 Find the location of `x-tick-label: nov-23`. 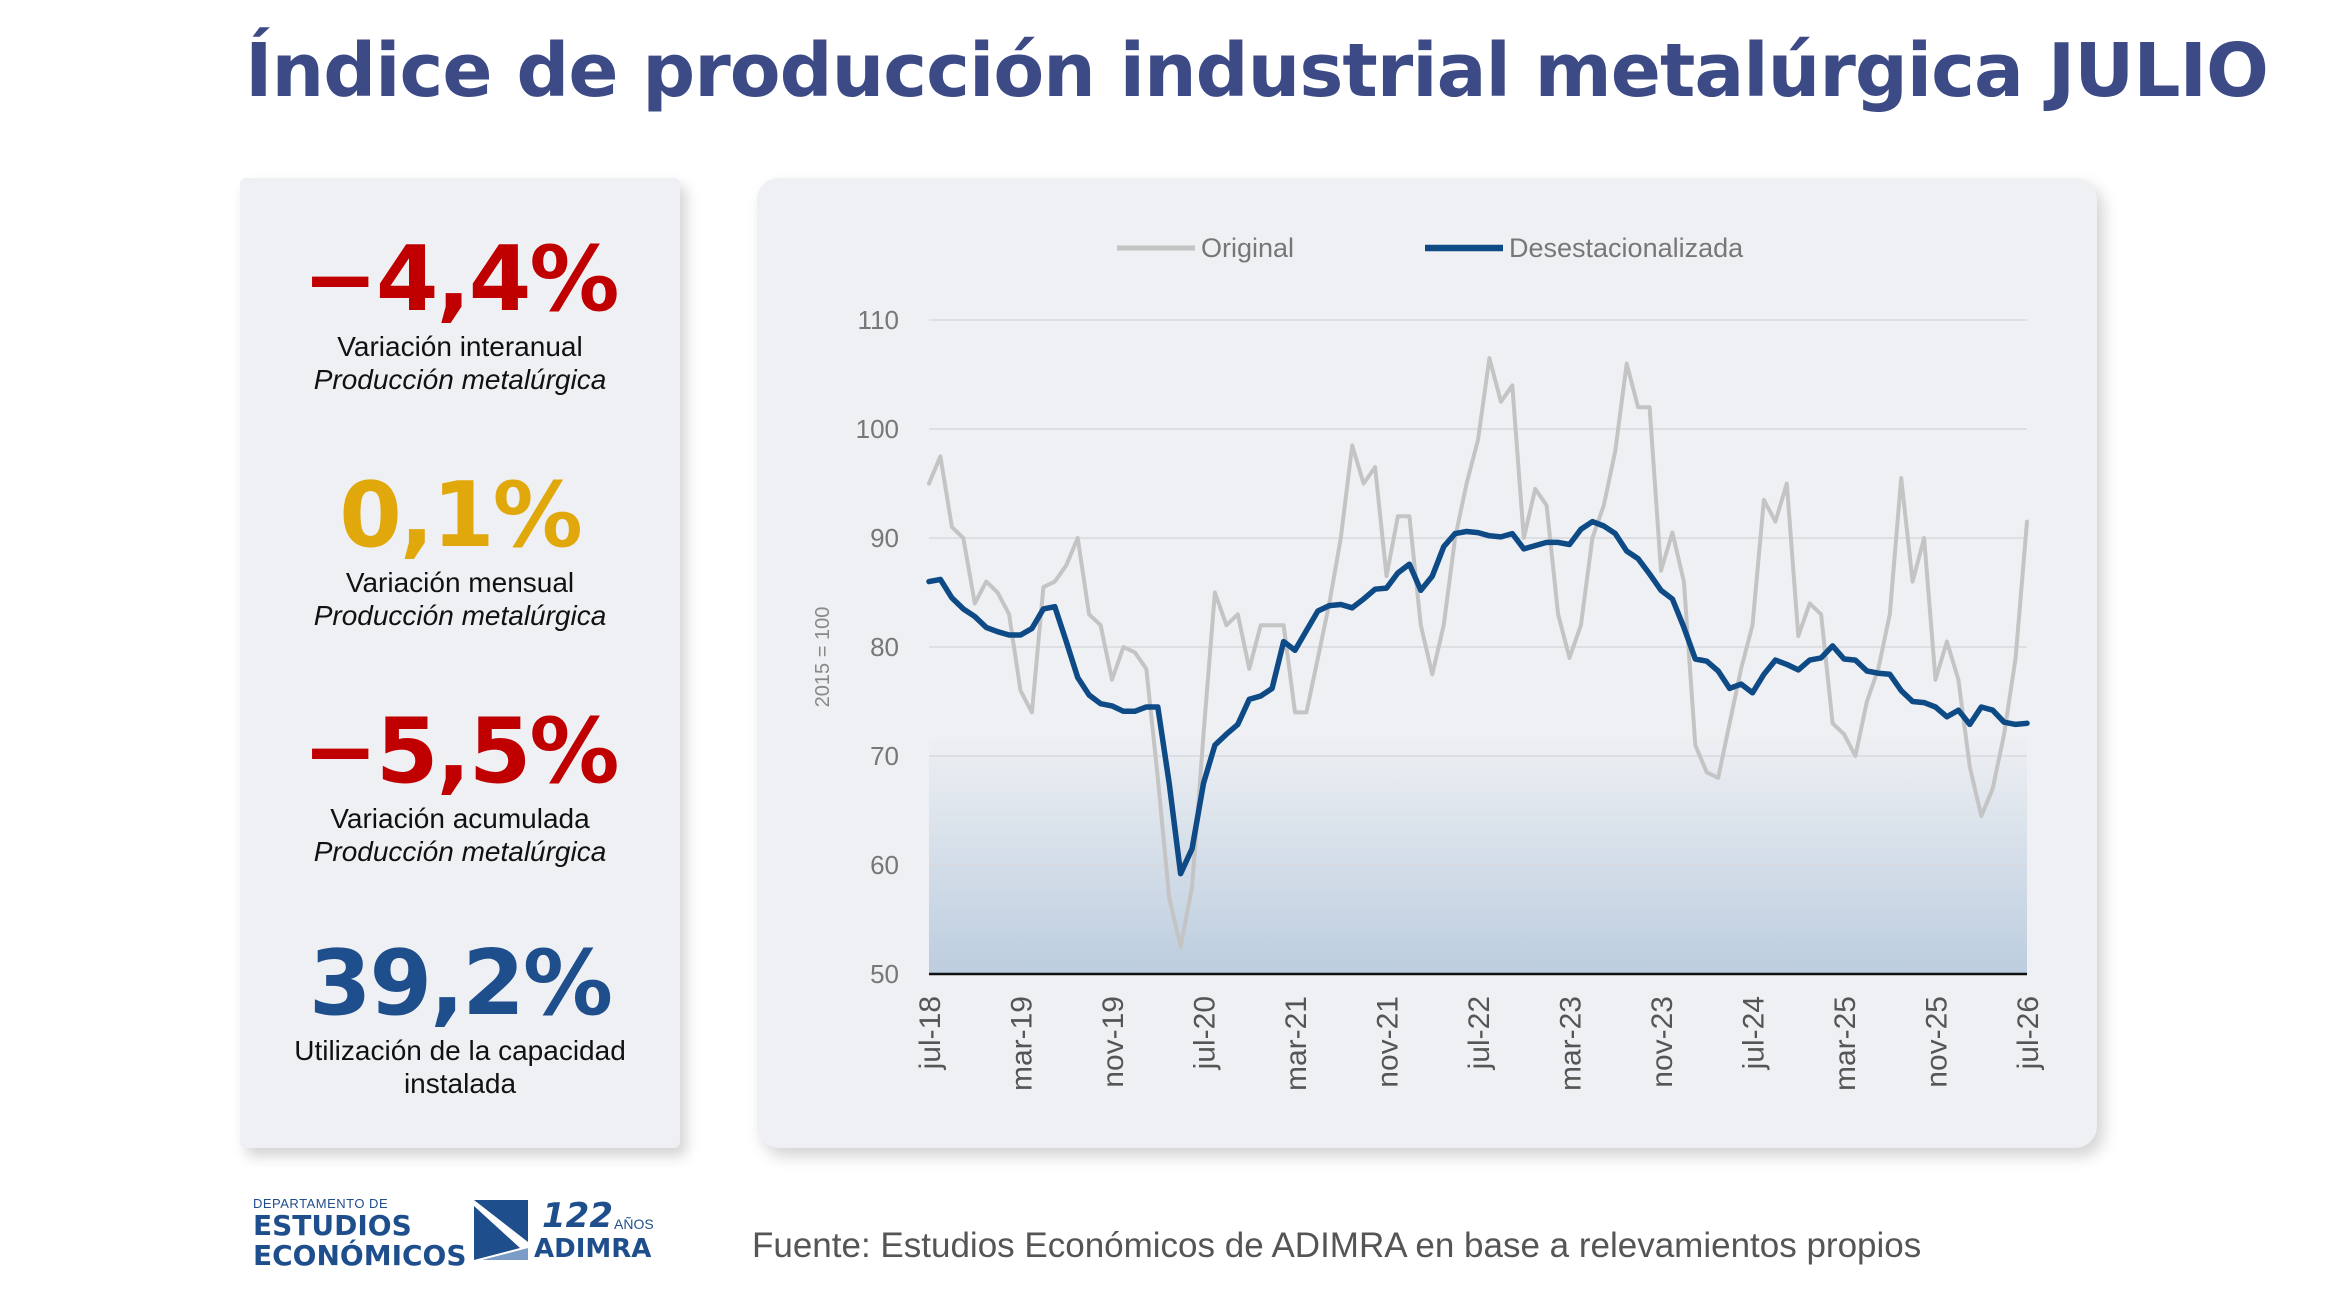

x-tick-label: nov-23 is located at coordinates (1662, 1042).